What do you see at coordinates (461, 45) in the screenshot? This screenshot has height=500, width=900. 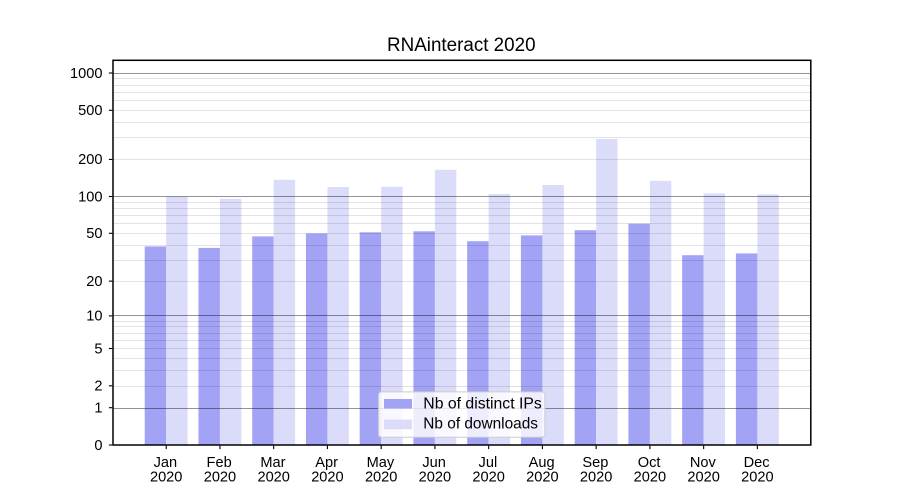 I see `svg-text: RNAinteract 2020` at bounding box center [461, 45].